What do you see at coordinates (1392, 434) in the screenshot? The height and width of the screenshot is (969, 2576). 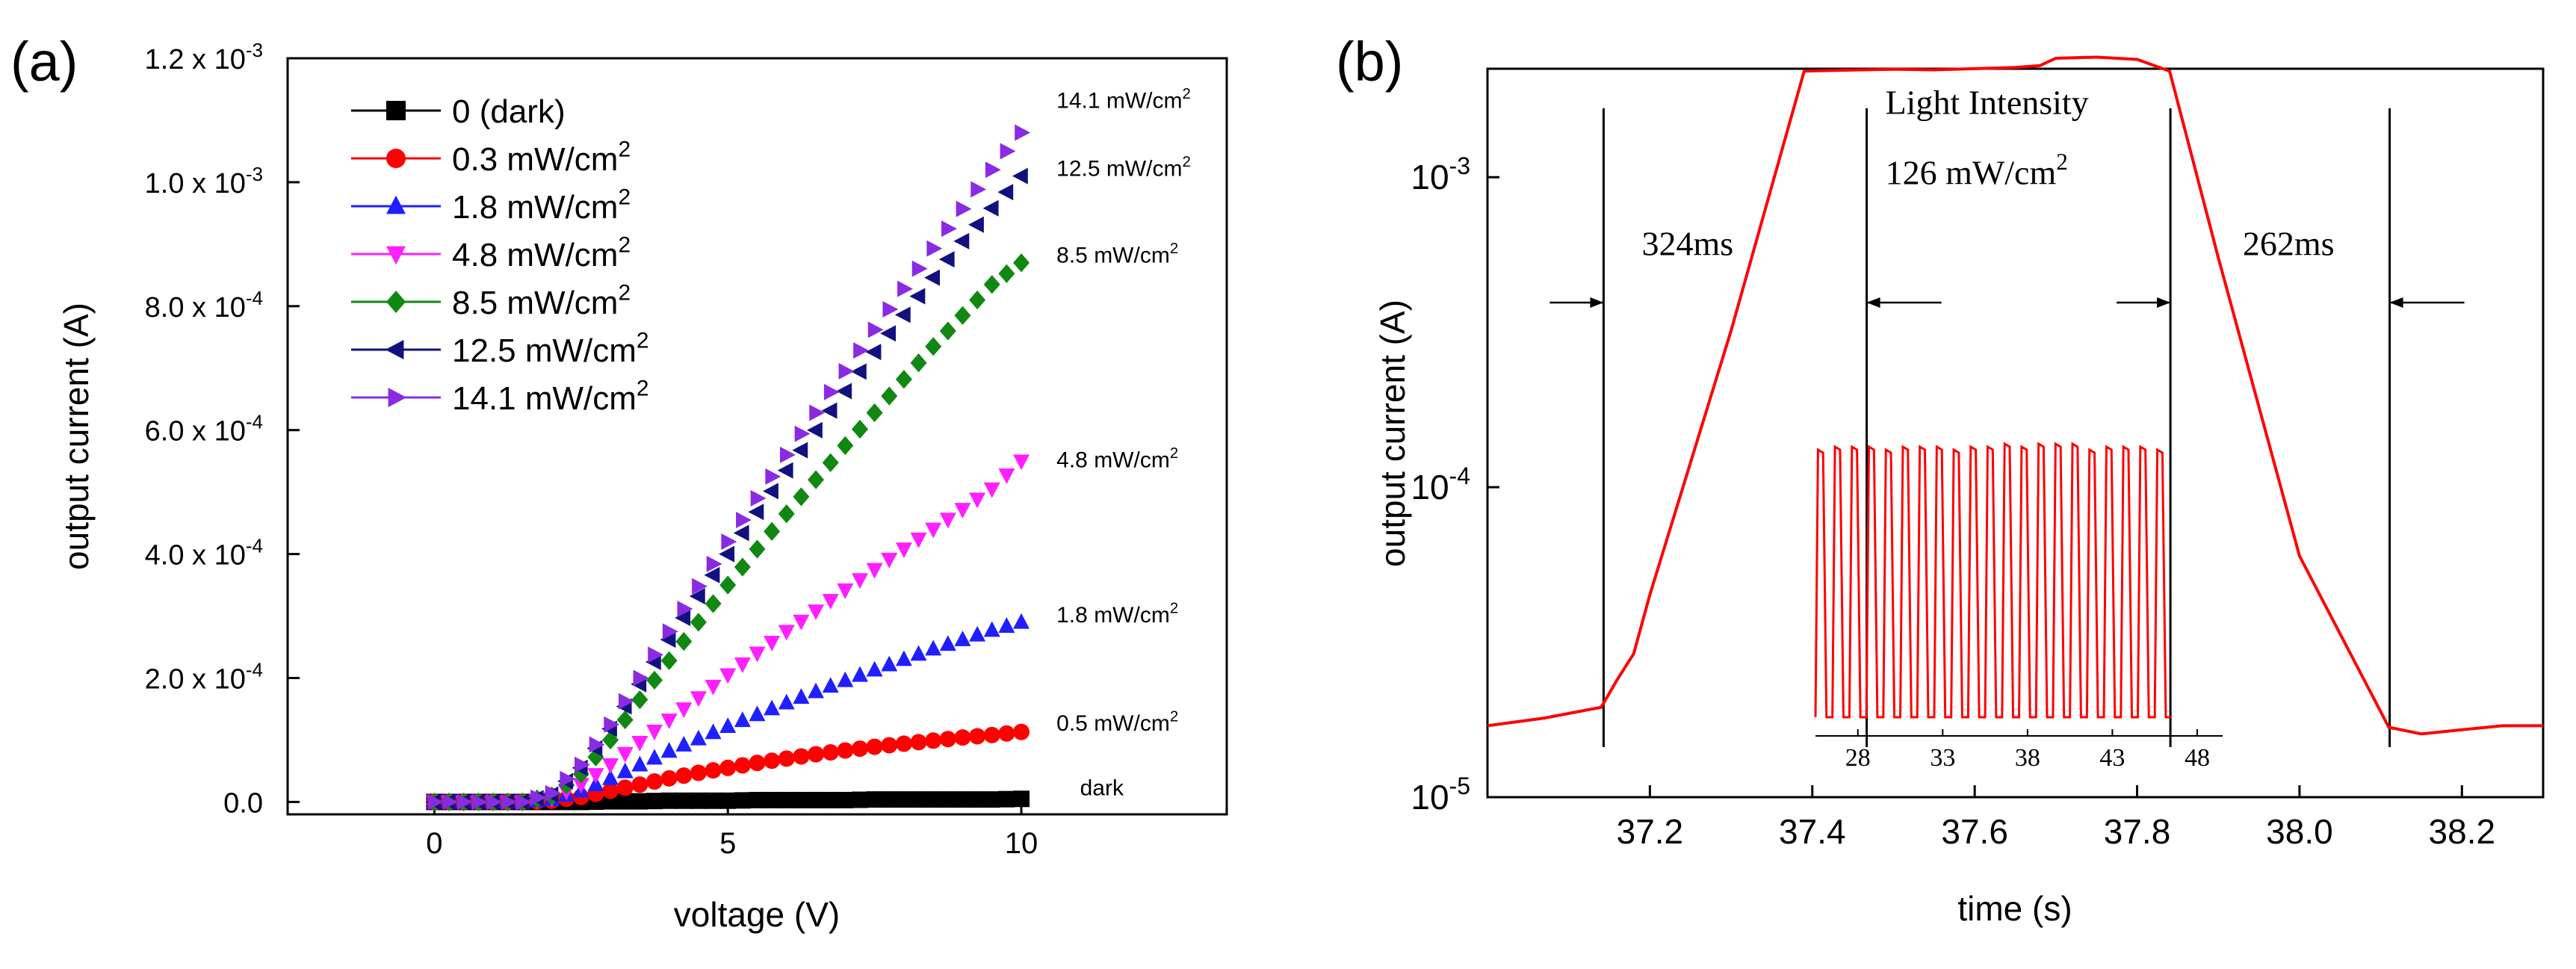 I see `panel-b-y-axis-label: output current (A)` at bounding box center [1392, 434].